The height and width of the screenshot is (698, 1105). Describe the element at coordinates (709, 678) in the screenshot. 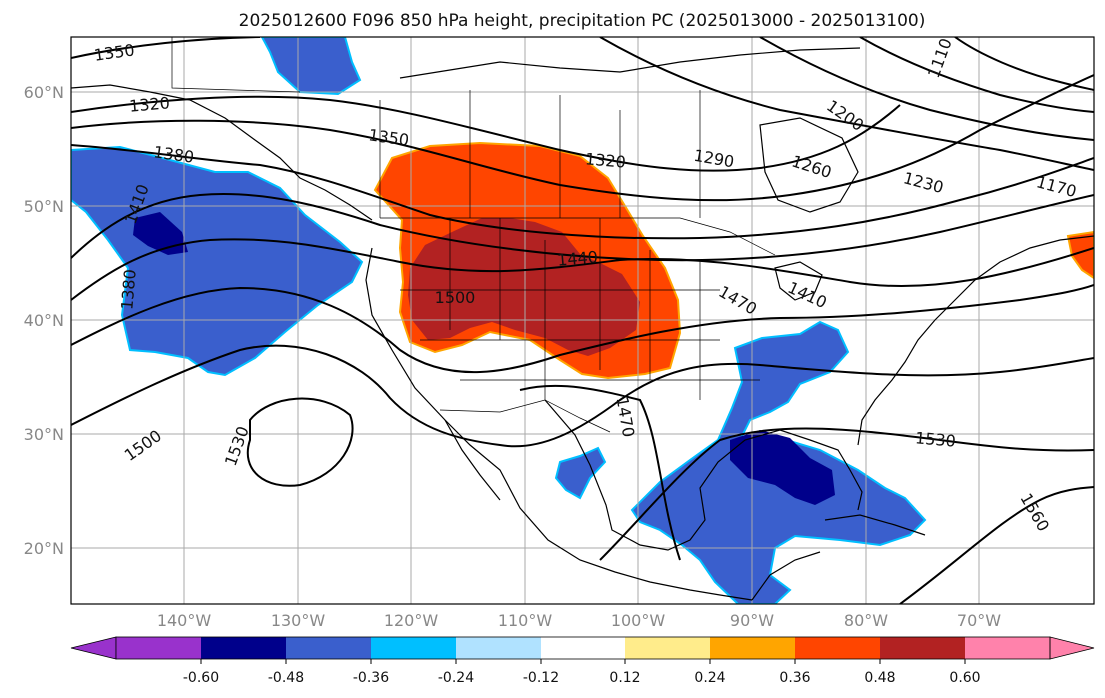

I see `colorbar-tick-label: 0.24` at that location.